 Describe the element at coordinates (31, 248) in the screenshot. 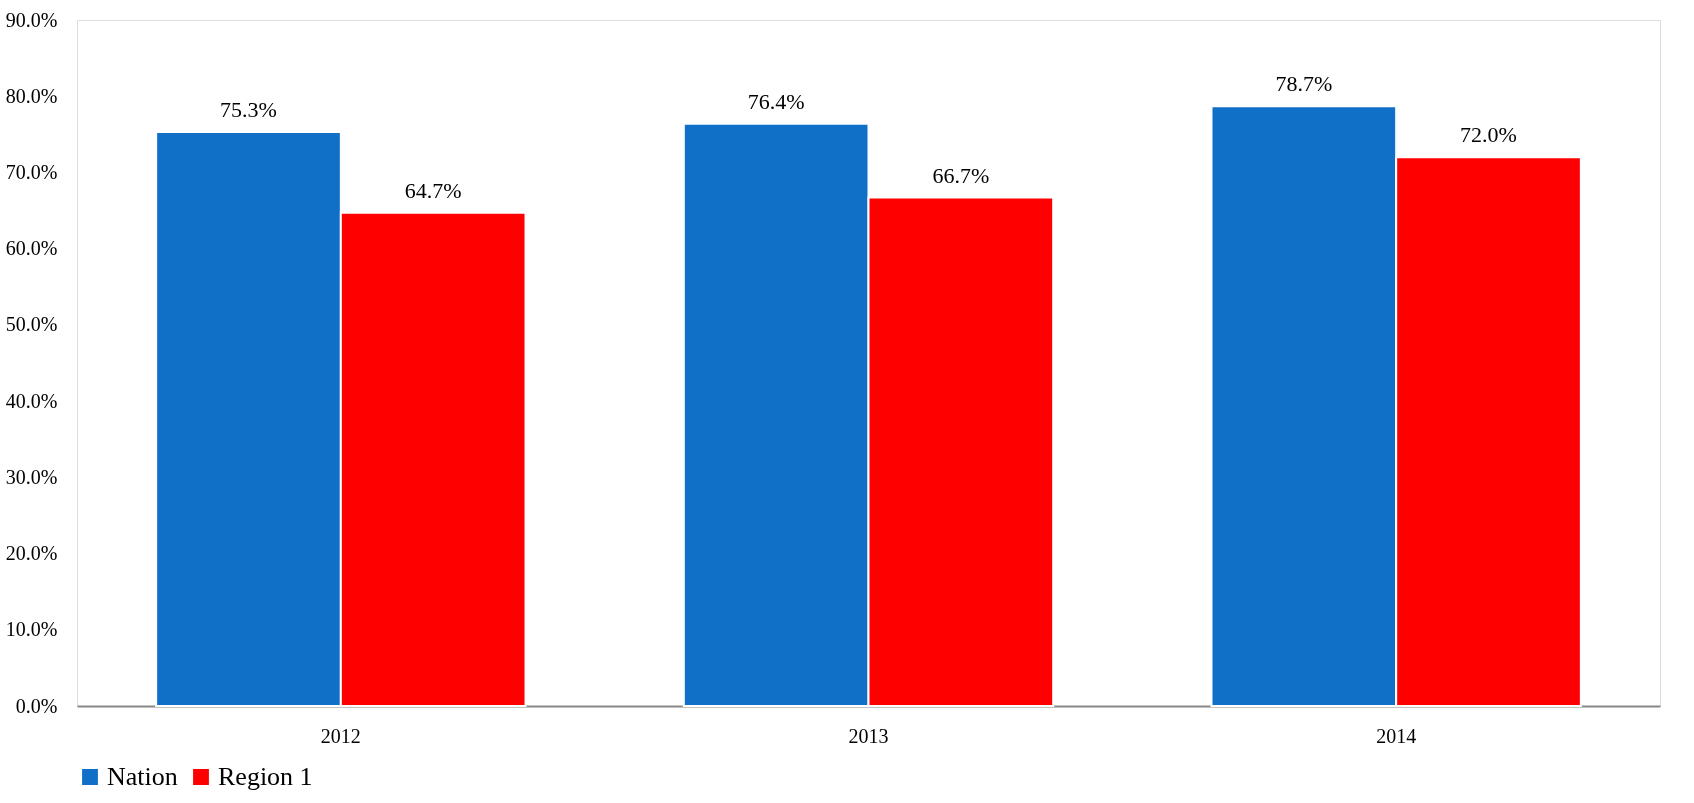

I see `y-tick-label: 60.0%` at that location.